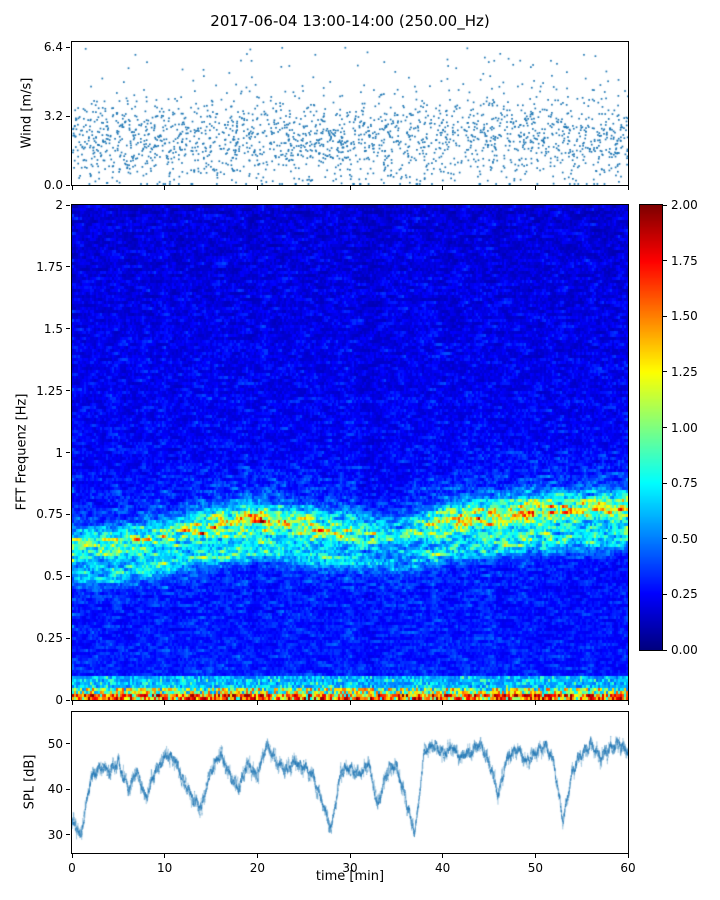  What do you see at coordinates (684, 538) in the screenshot?
I see `colorbar-tick-label: 0.50` at bounding box center [684, 538].